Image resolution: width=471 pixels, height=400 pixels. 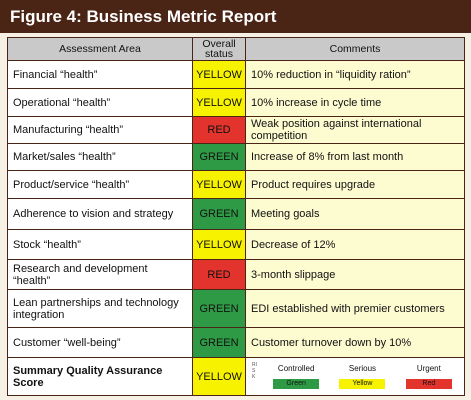 I want to click on metric-row: Stock “health” YELLOW Decrease of 12%, so click(x=236, y=244).